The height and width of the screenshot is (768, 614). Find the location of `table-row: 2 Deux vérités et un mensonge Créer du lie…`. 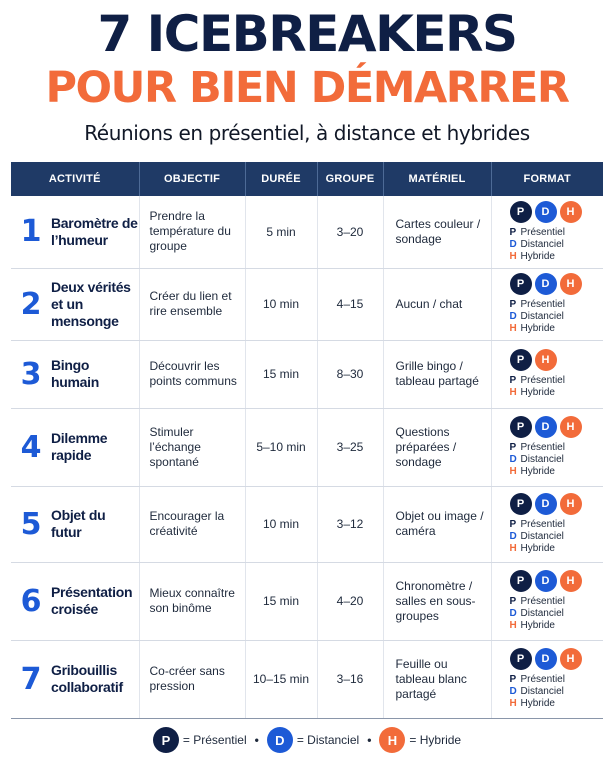

table-row: 2 Deux vérités et un mensonge Créer du lie… is located at coordinates (307, 304).